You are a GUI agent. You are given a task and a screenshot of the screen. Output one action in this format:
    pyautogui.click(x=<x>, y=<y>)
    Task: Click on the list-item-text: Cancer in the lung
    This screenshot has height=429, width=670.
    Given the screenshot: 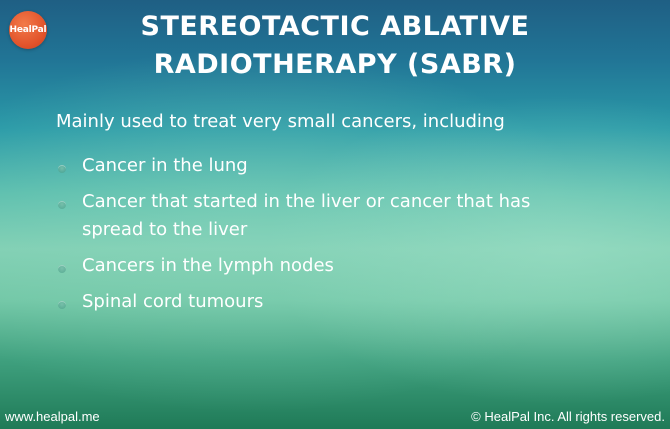 What is the action you would take?
    pyautogui.click(x=165, y=165)
    